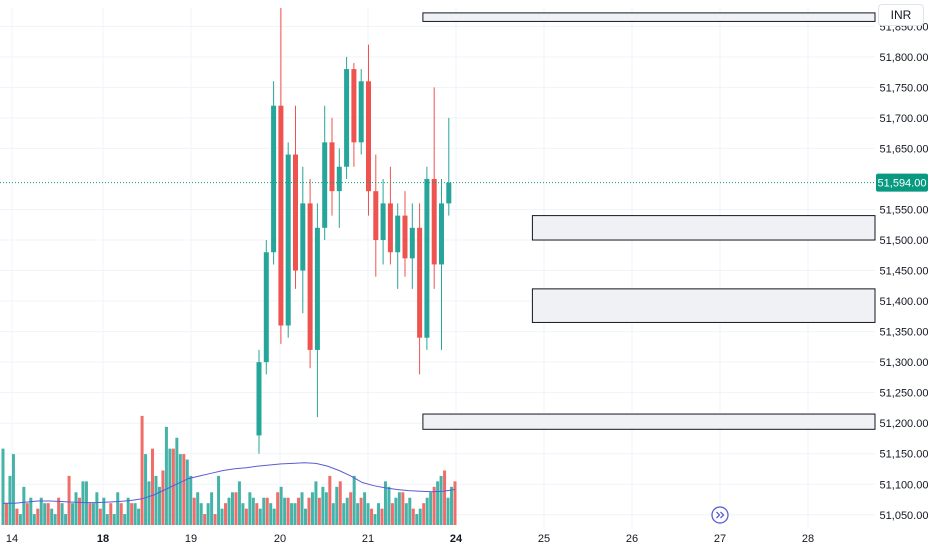 The height and width of the screenshot is (550, 932). Describe the element at coordinates (904, 88) in the screenshot. I see `price-tick-label: 51,750.00` at that location.